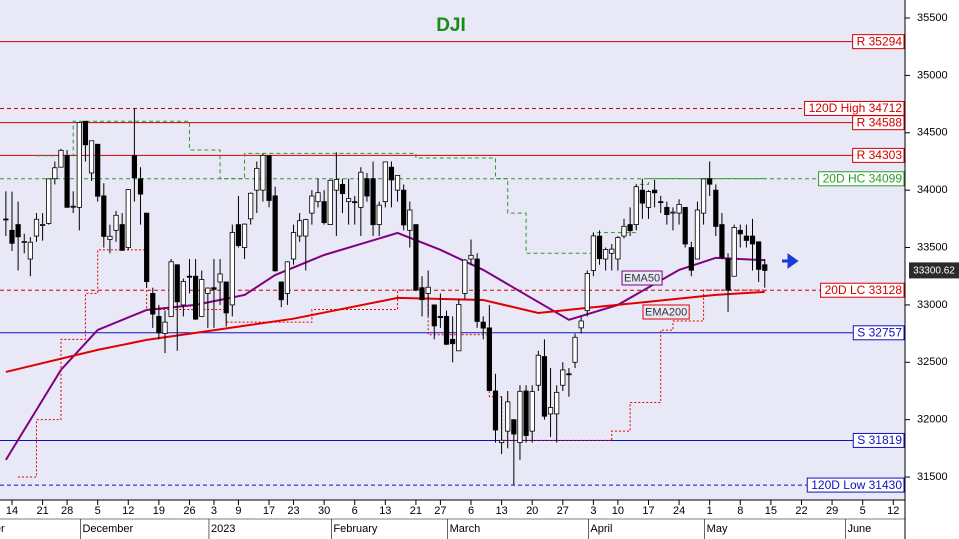  I want to click on x-tick-label: 30, so click(324, 511).